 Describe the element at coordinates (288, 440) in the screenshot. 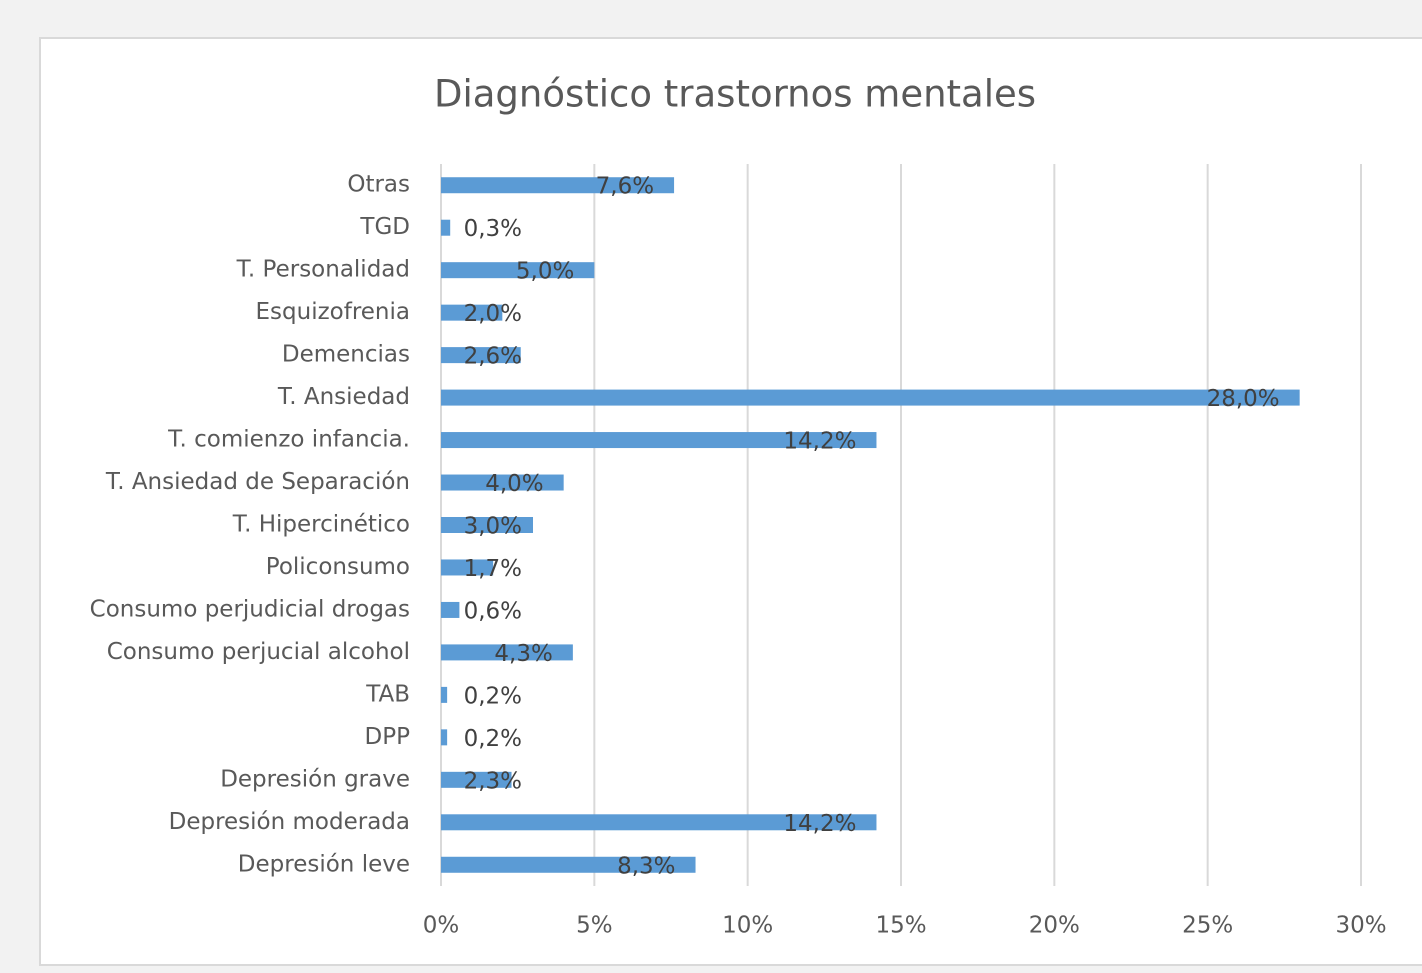

I see `y-tick-label: T. comienzo infancia.` at that location.